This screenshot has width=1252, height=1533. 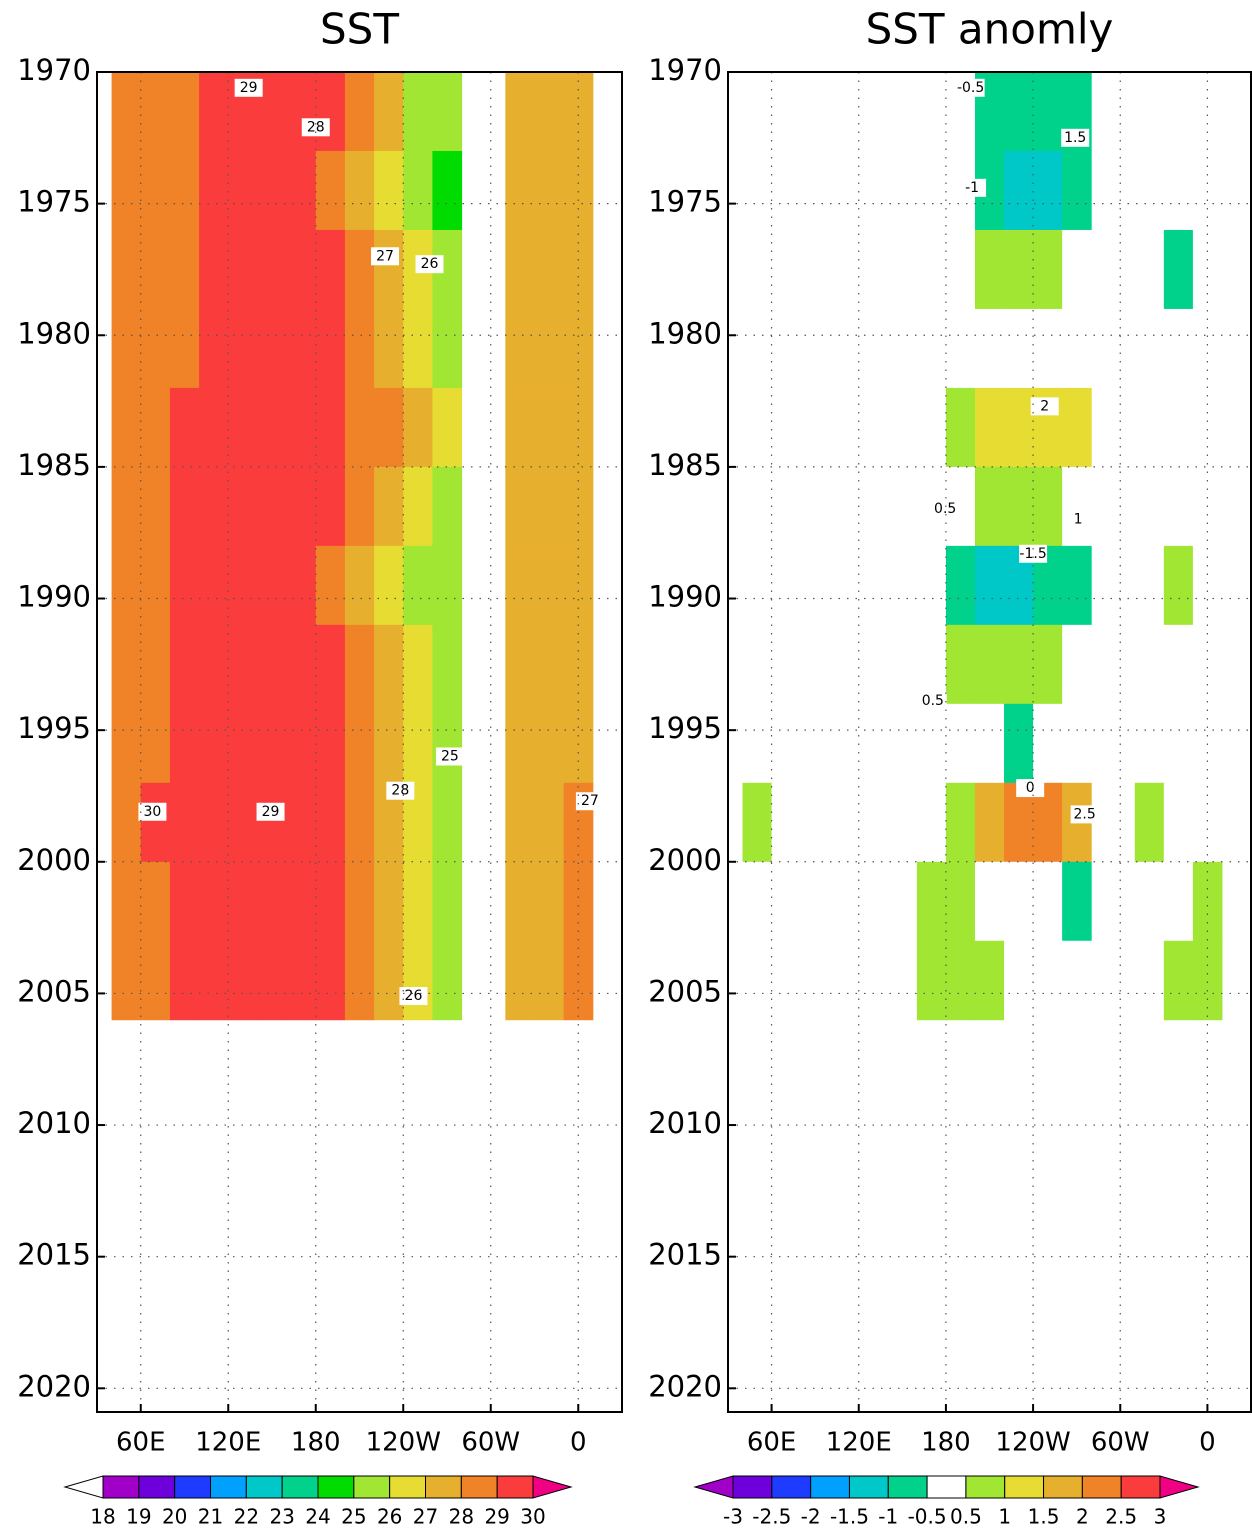 I want to click on contour-label: 29, so click(x=249, y=88).